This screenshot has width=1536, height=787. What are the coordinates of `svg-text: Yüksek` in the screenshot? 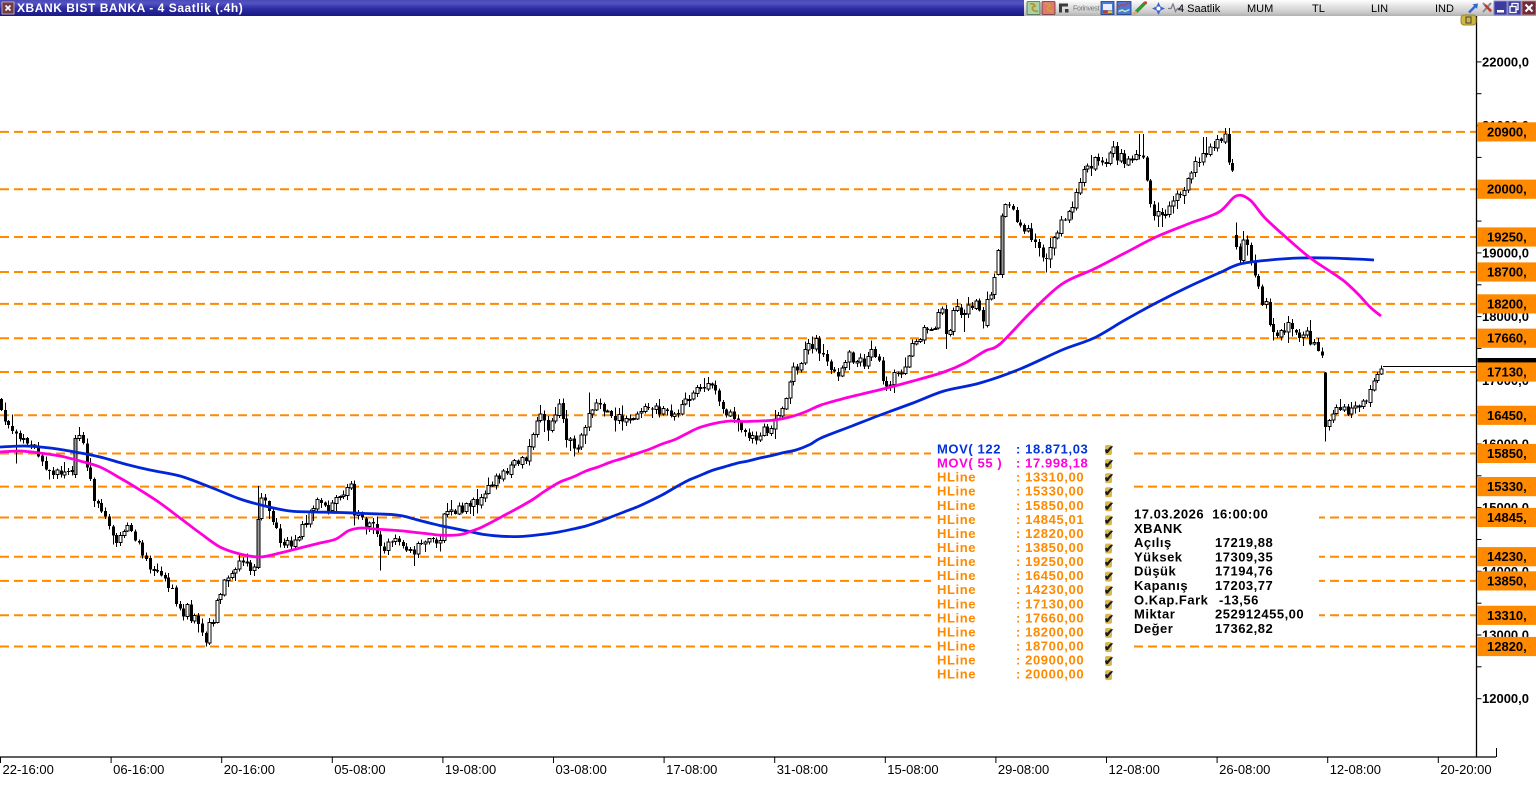 It's located at (1158, 556).